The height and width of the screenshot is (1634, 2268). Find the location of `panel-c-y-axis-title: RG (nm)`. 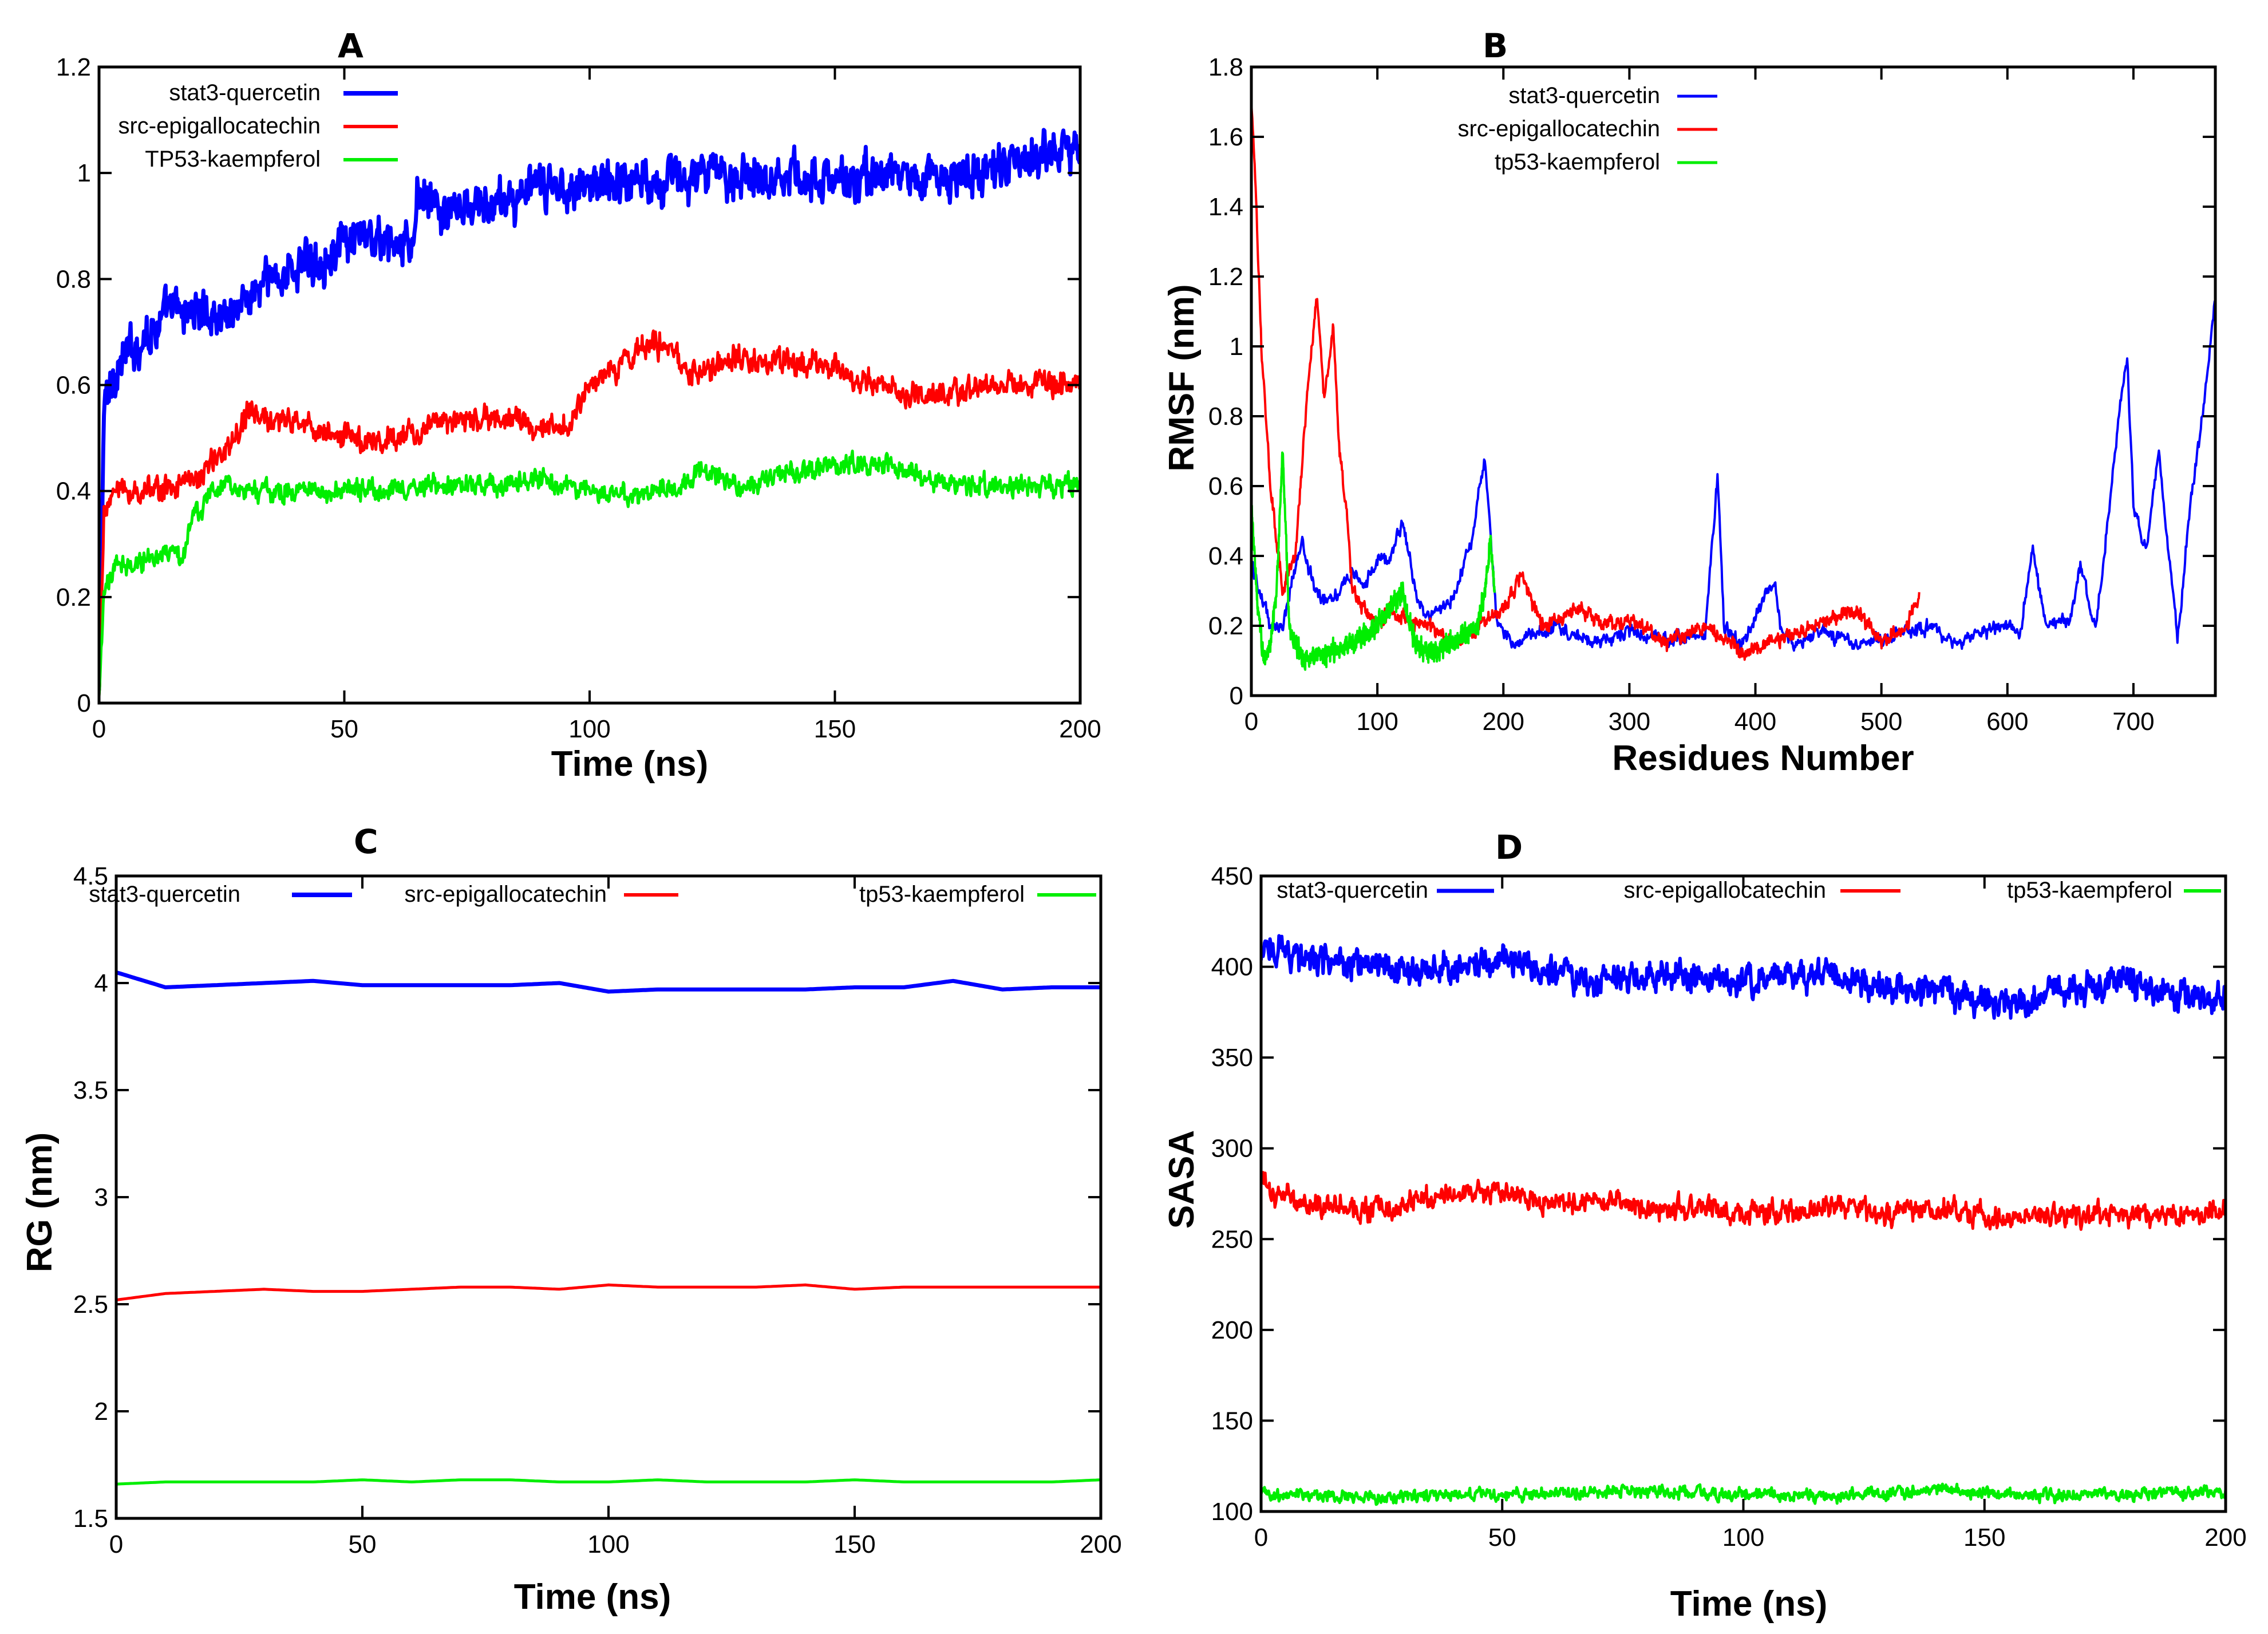

panel-c-y-axis-title: RG (nm) is located at coordinates (40, 1203).